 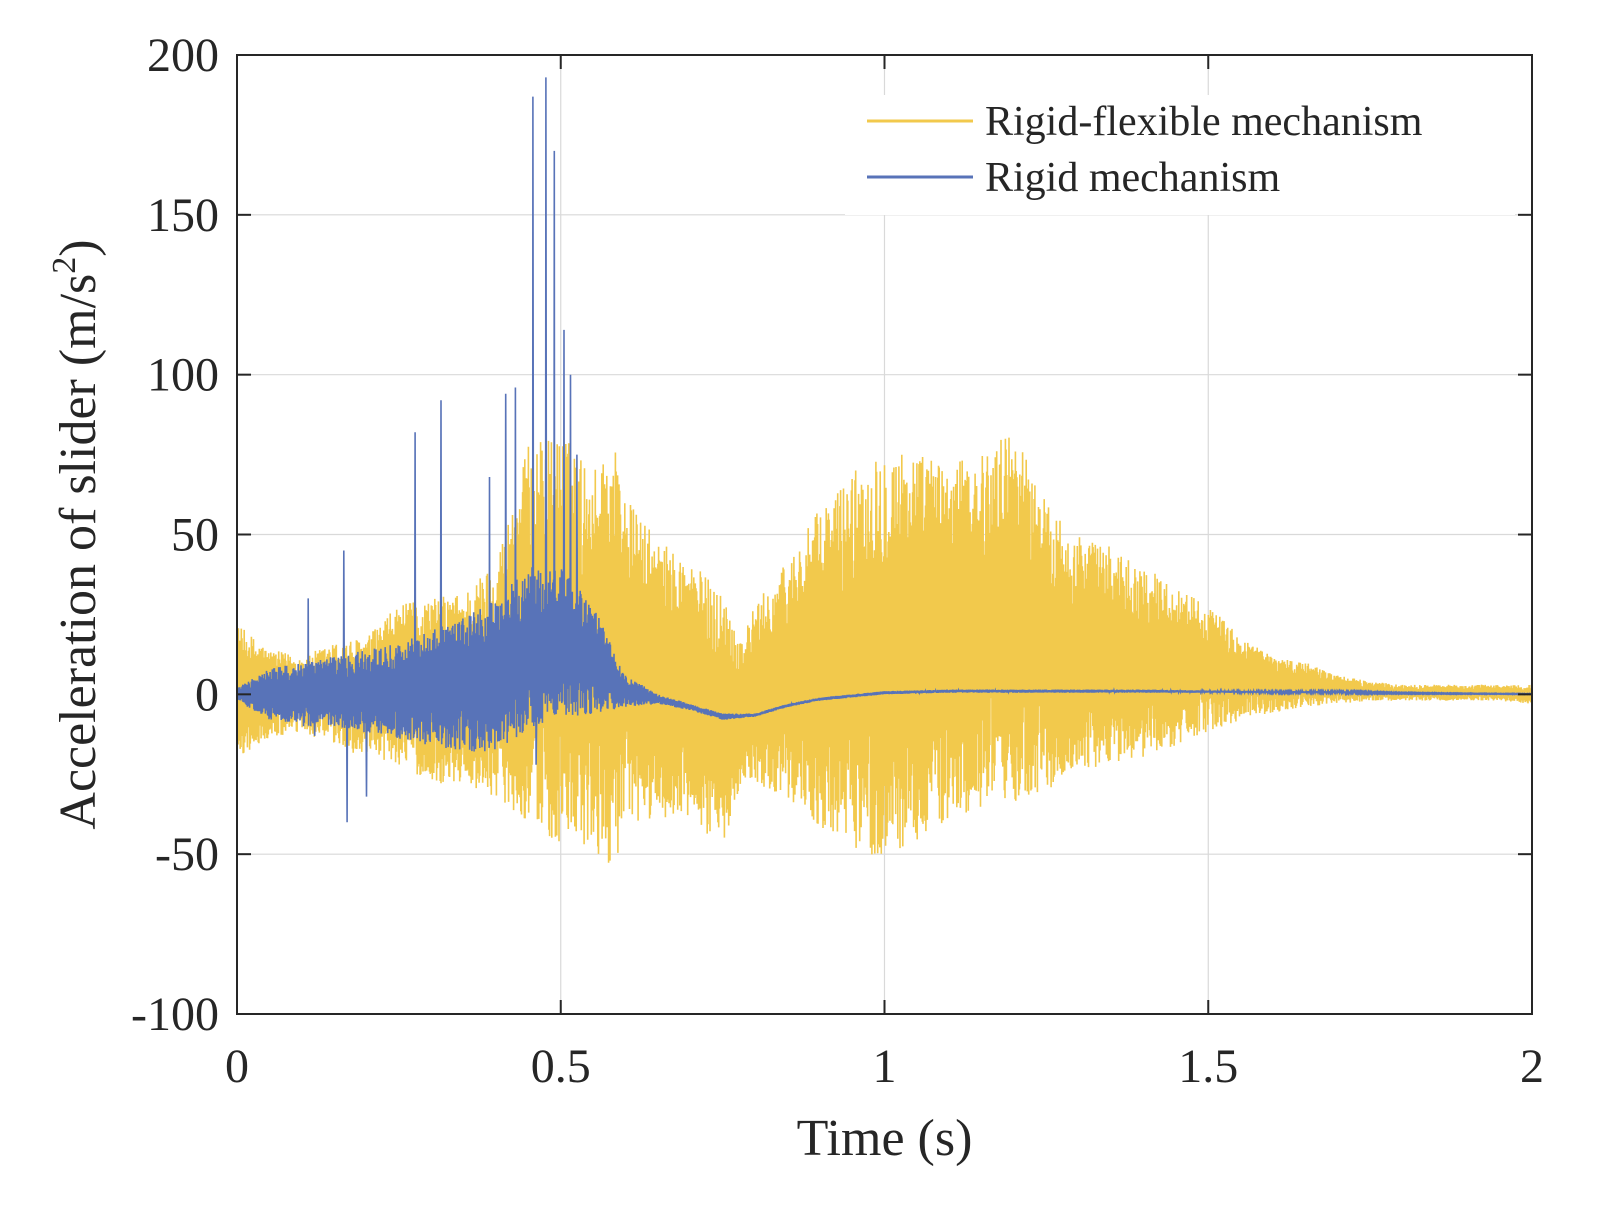 I want to click on x-tick-label: 2, so click(x=1532, y=1066).